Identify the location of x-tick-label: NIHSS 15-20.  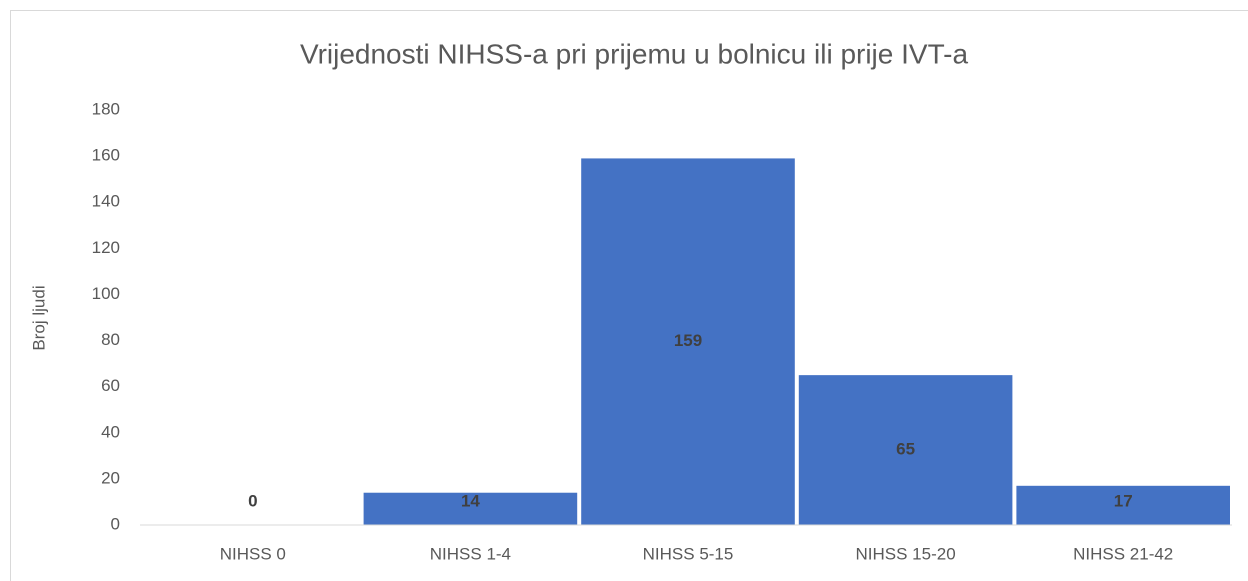
(906, 553).